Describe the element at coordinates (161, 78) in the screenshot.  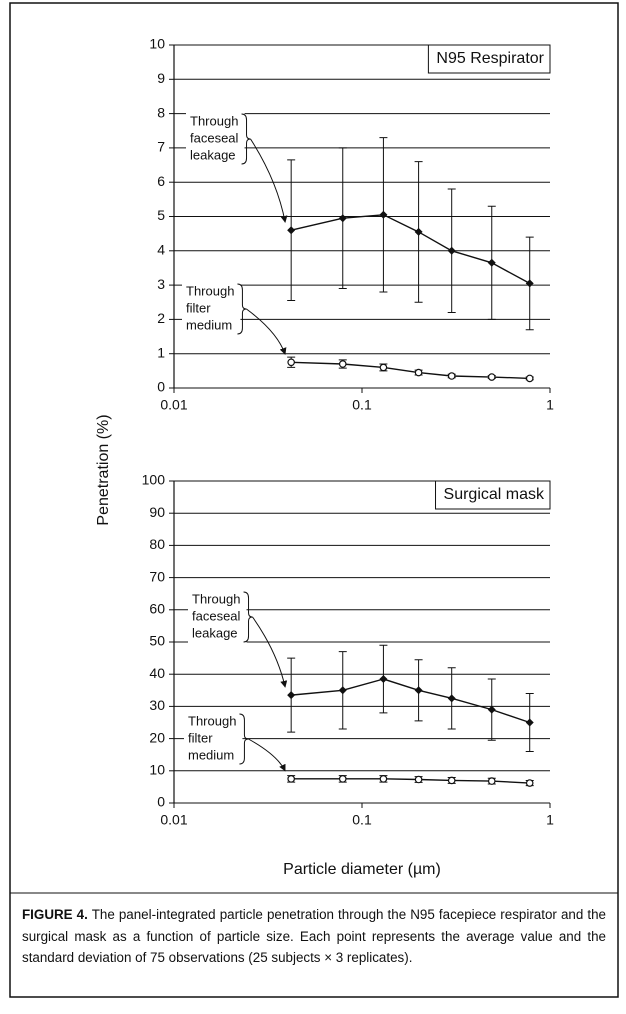
I see `y-tick-label: 9` at that location.